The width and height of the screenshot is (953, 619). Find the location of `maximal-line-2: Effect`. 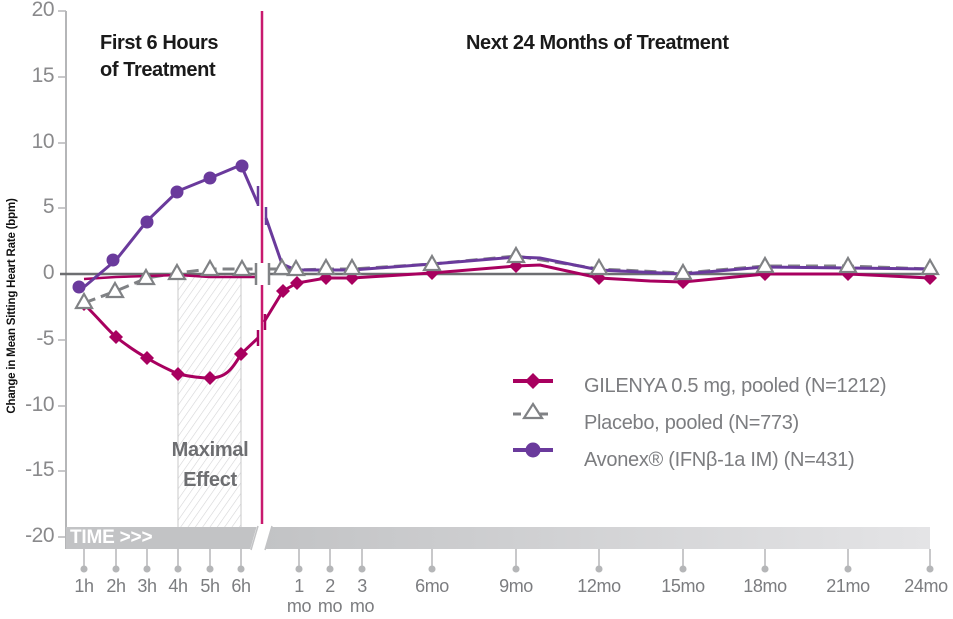

maximal-line-2: Effect is located at coordinates (210, 480).